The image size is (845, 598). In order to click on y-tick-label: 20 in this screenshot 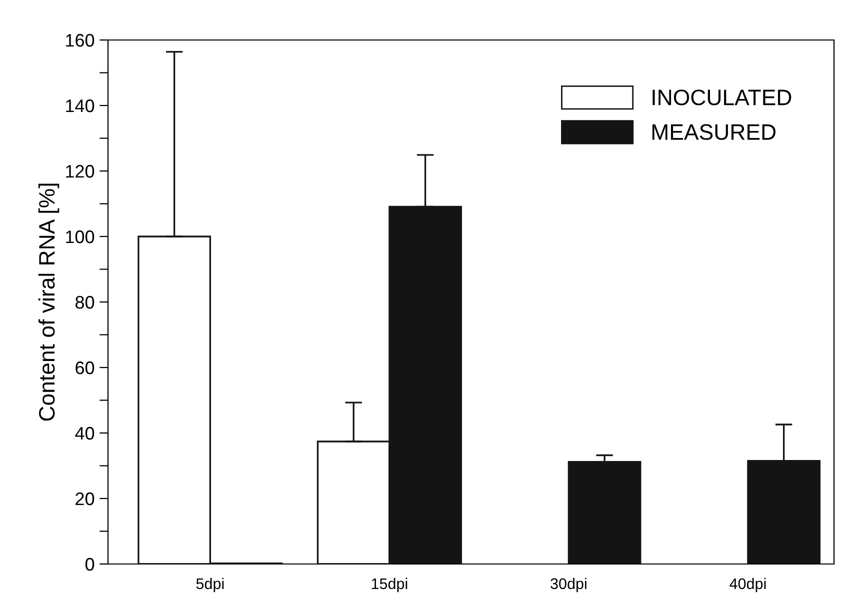, I will do `click(85, 499)`.